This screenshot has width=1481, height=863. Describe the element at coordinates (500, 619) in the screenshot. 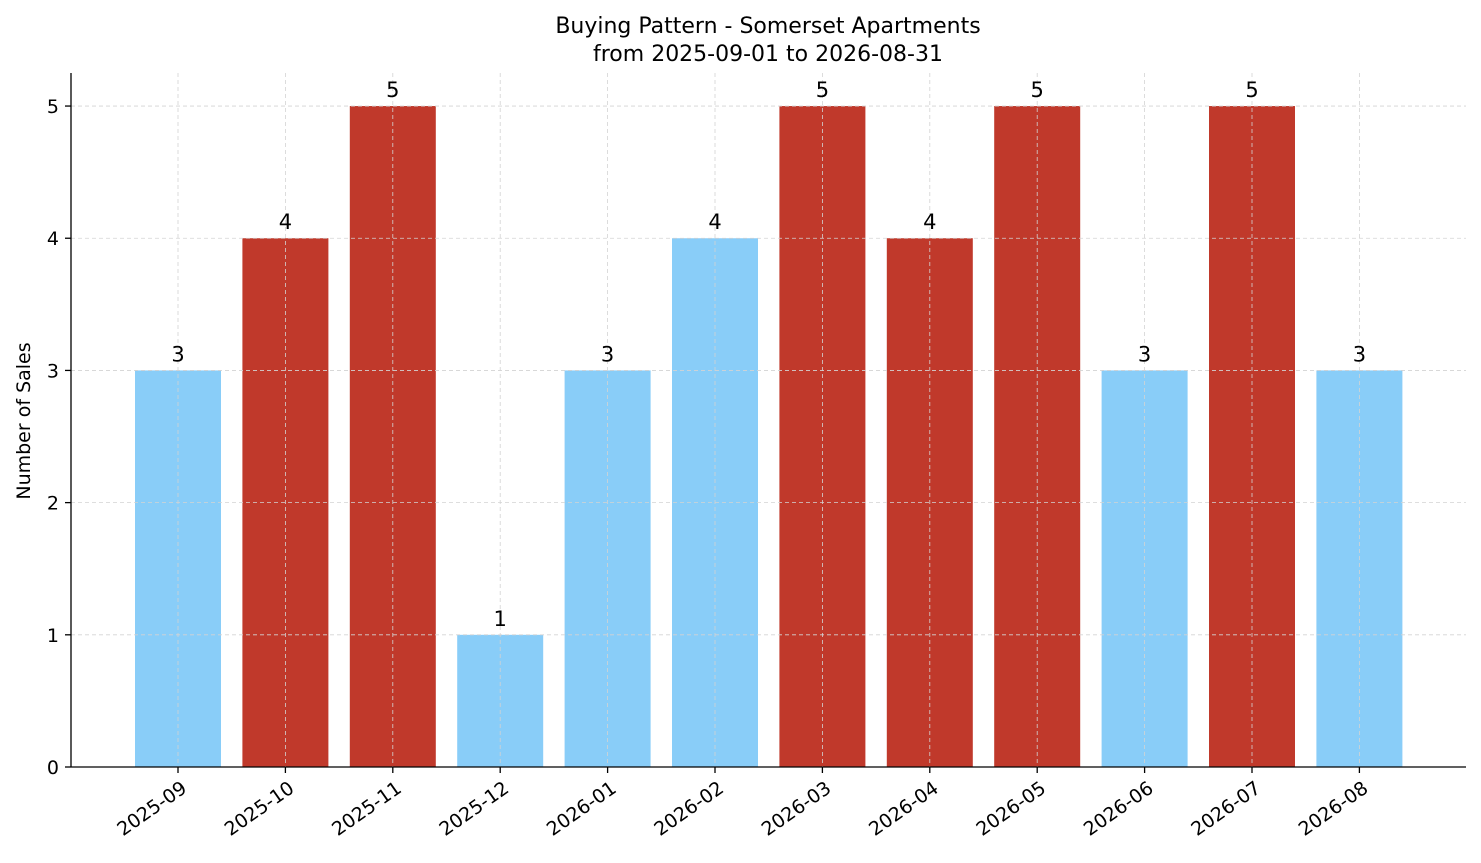

I see `data-label: 1` at that location.